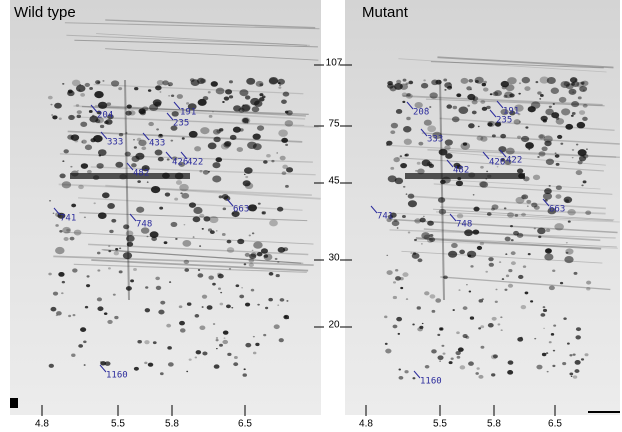  Describe the element at coordinates (435, 140) in the screenshot. I see `spot-label: 333` at that location.